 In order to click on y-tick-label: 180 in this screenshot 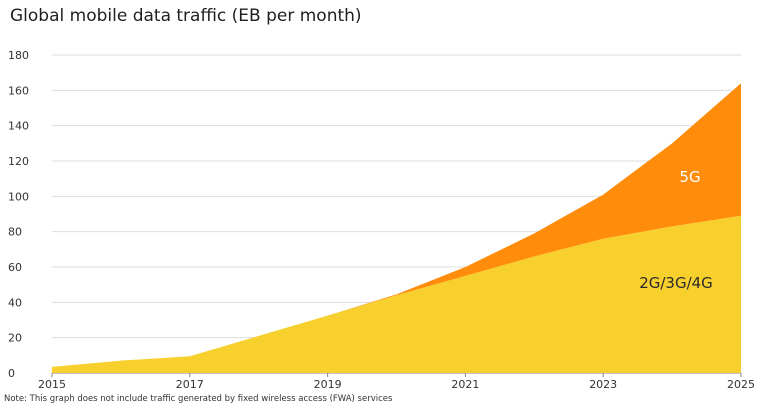, I will do `click(18, 55)`.